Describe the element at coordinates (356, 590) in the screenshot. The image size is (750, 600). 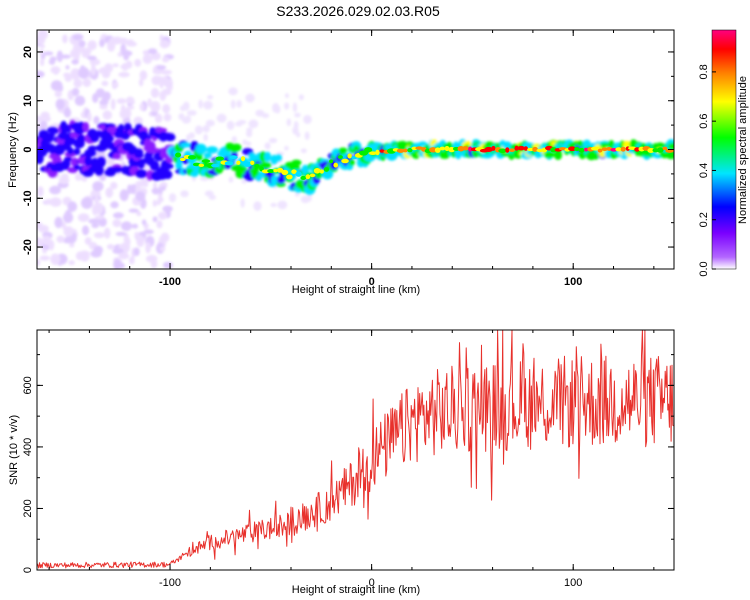
I see `snr-xlabel: Height of straight line (km)` at that location.